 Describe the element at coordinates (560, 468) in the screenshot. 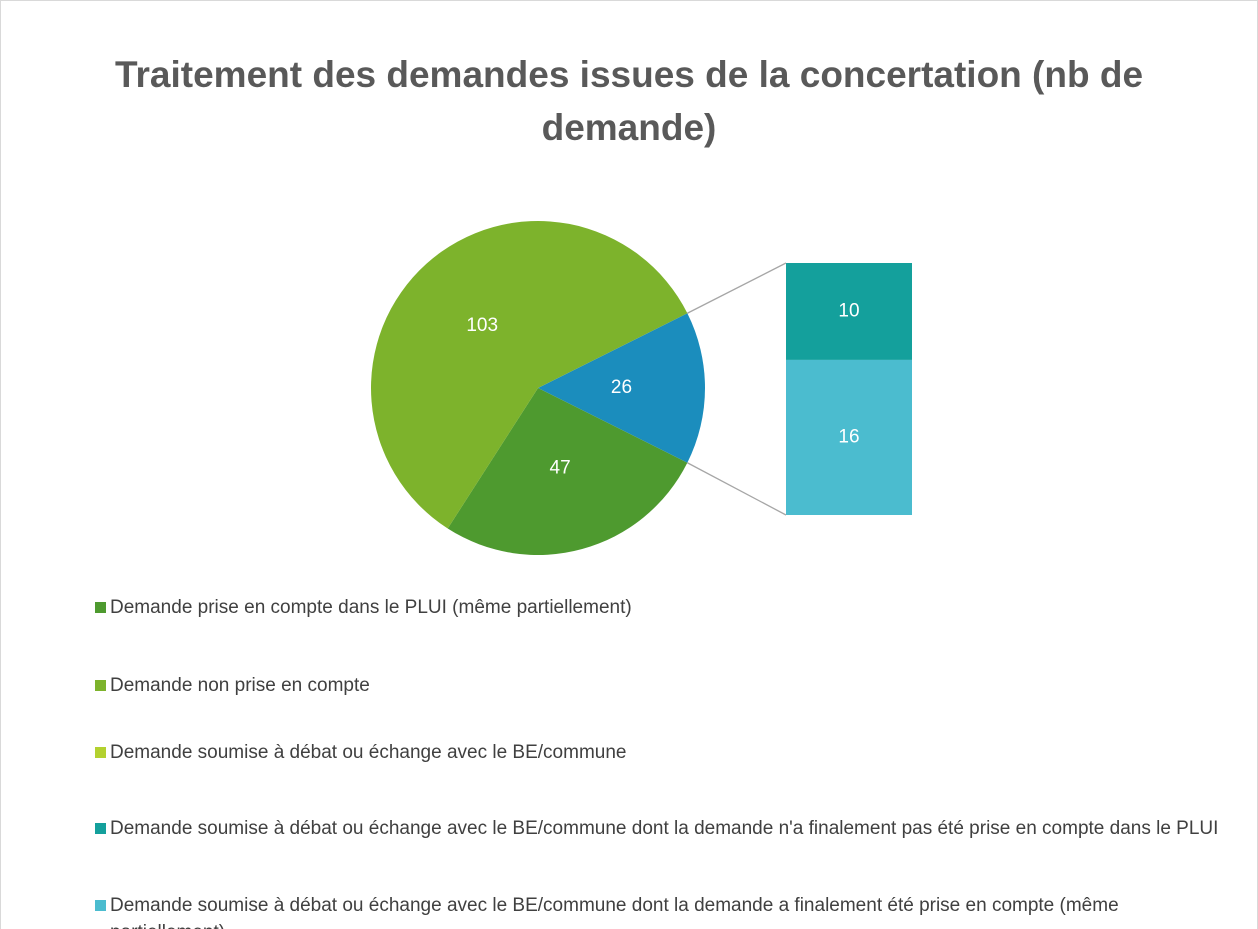

I see `data-label: 47` at that location.